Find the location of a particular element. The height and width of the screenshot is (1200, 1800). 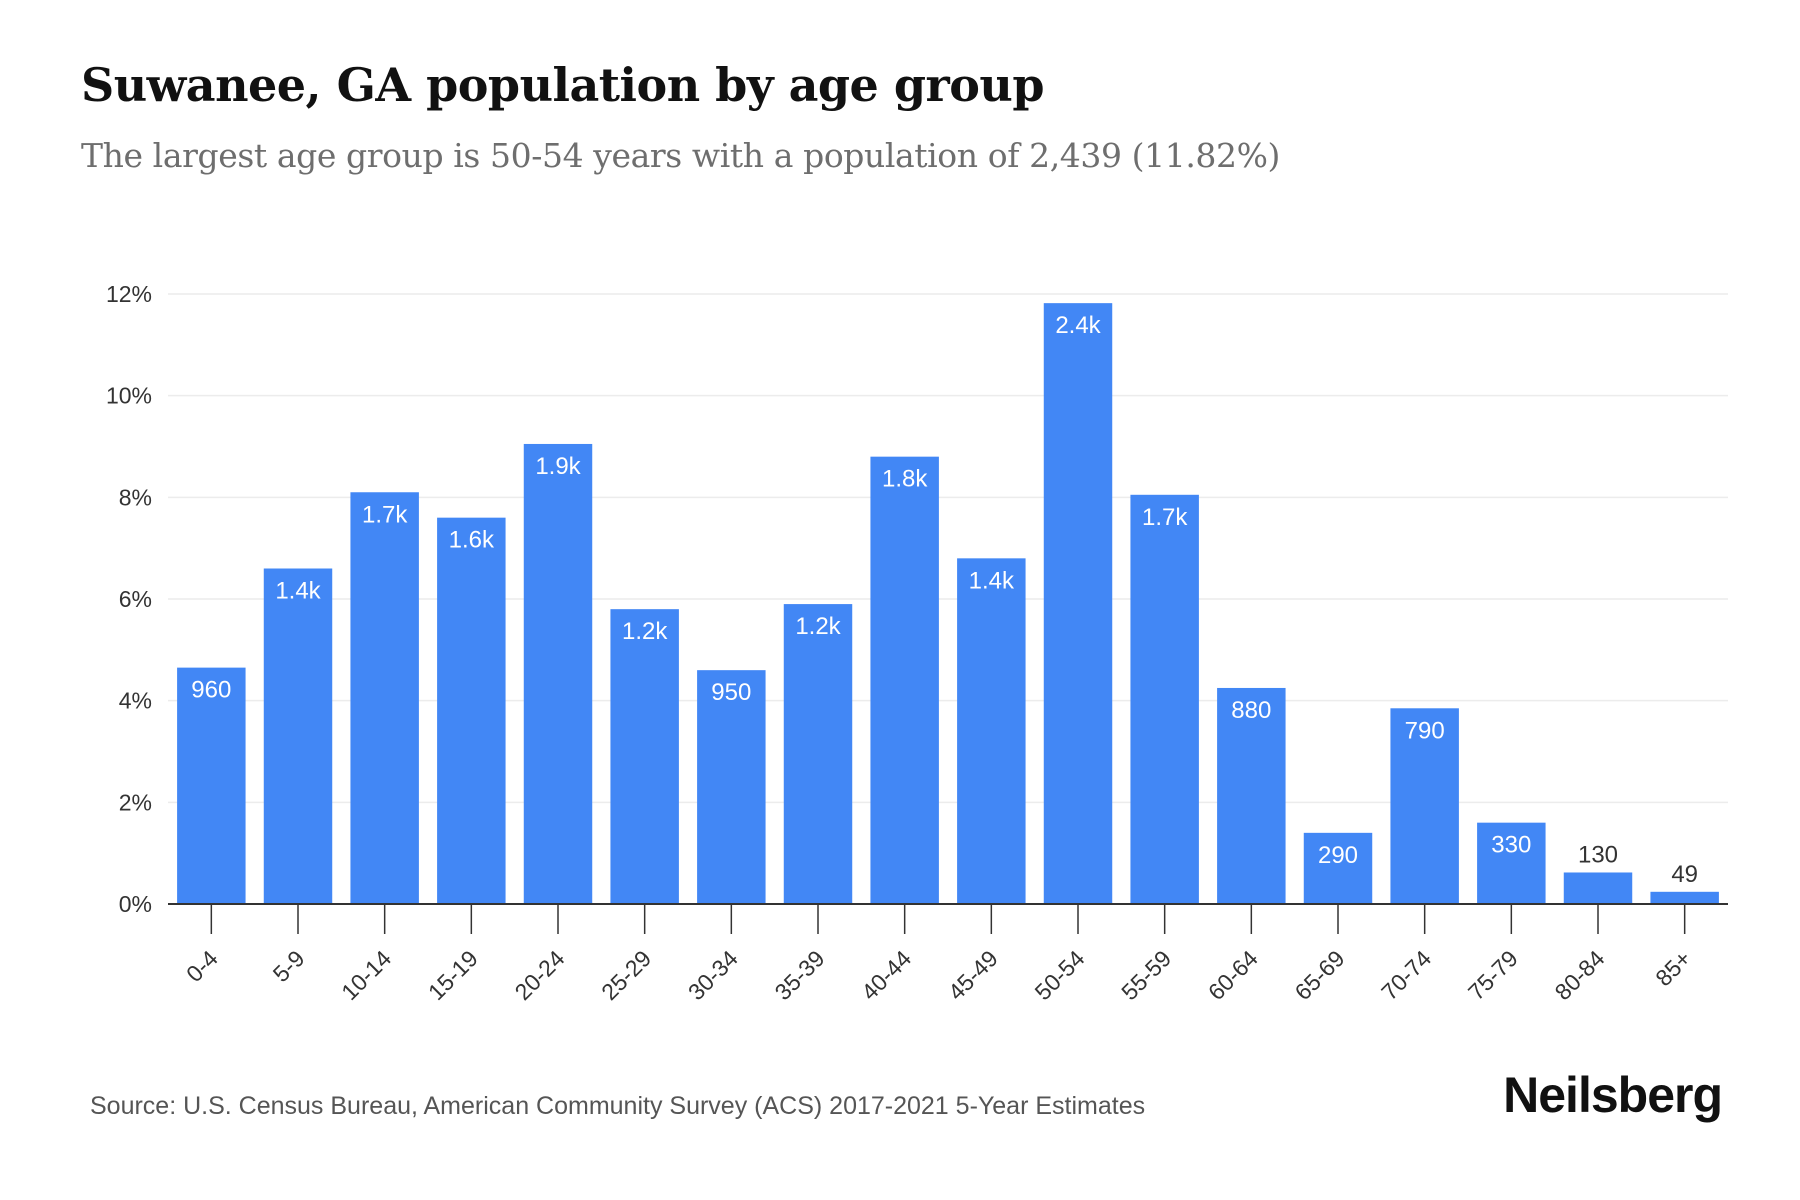

data-label: 130 is located at coordinates (1598, 854).